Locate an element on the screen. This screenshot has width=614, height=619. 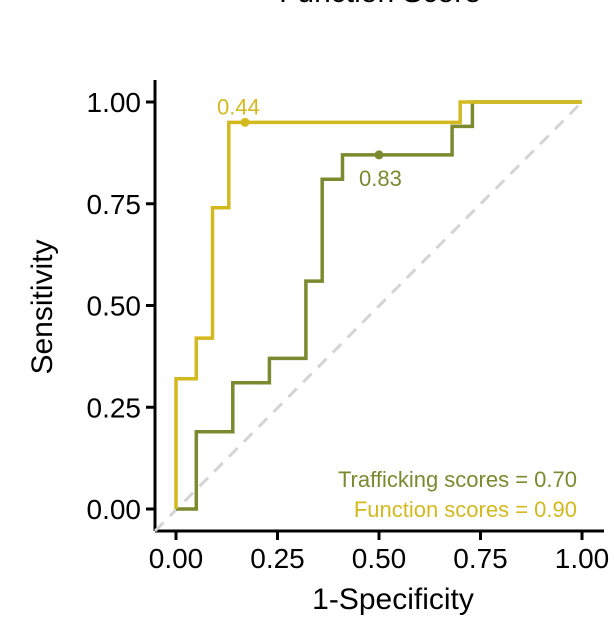
threshold-label-1: 0.44 is located at coordinates (238, 106).